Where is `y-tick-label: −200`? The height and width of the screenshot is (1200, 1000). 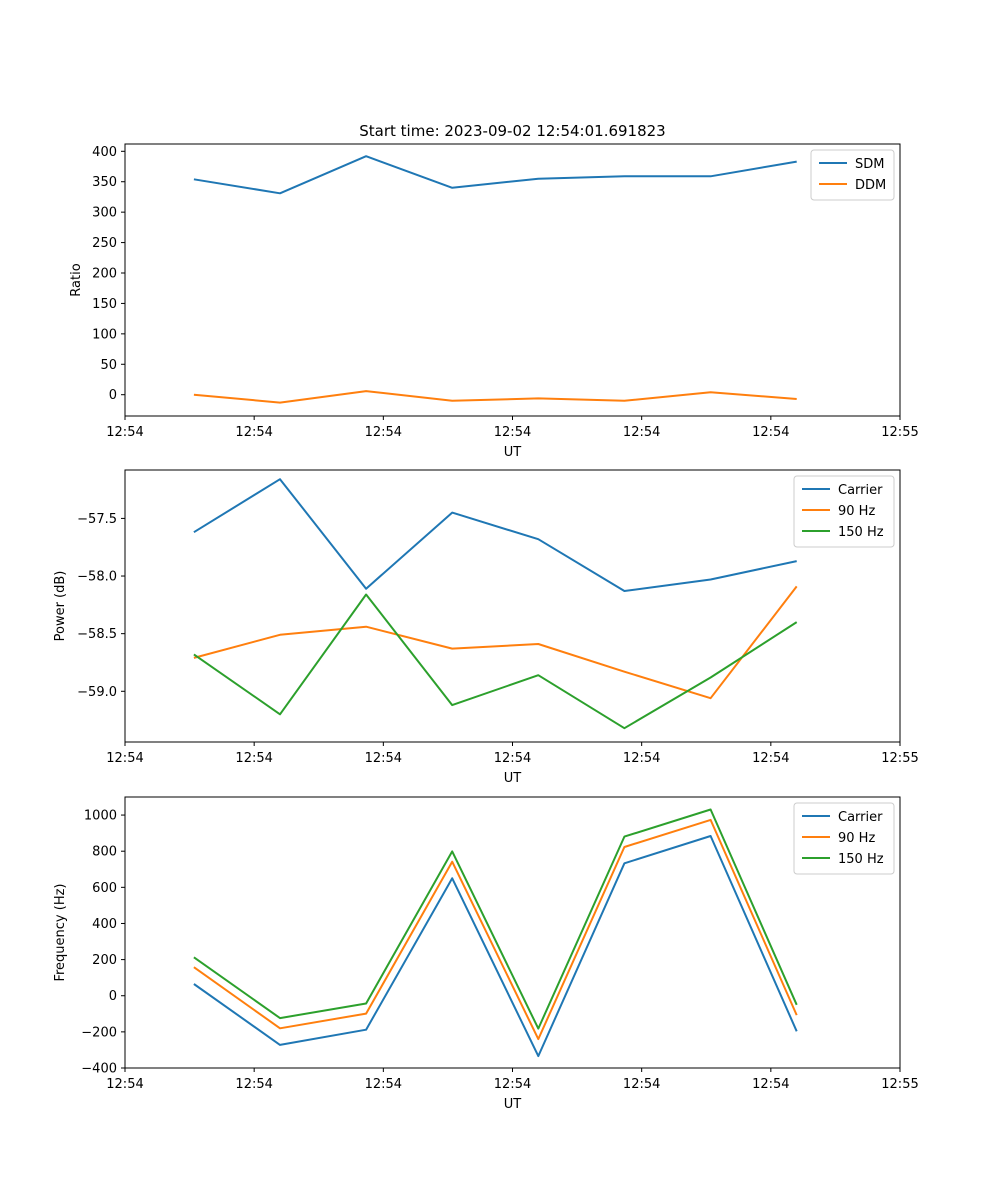
y-tick-label: −200 is located at coordinates (99, 1032).